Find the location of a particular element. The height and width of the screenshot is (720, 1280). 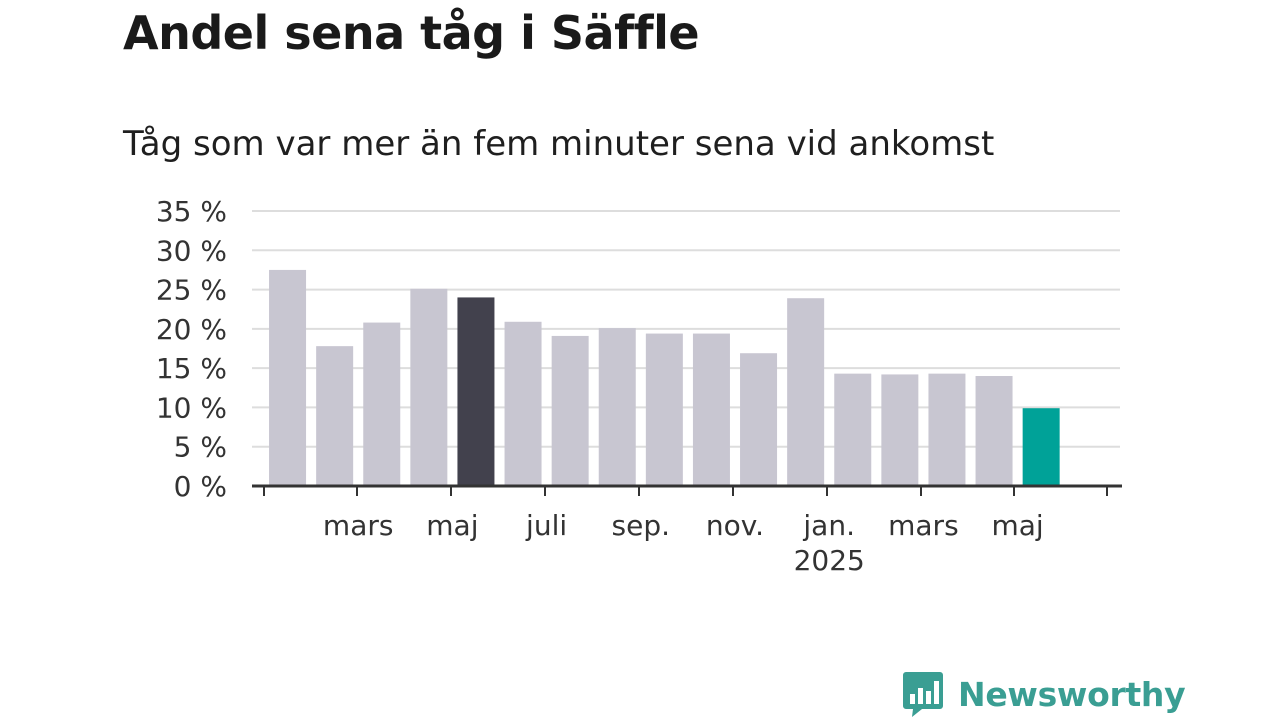

y-tick-label: 10 % is located at coordinates (191, 407).